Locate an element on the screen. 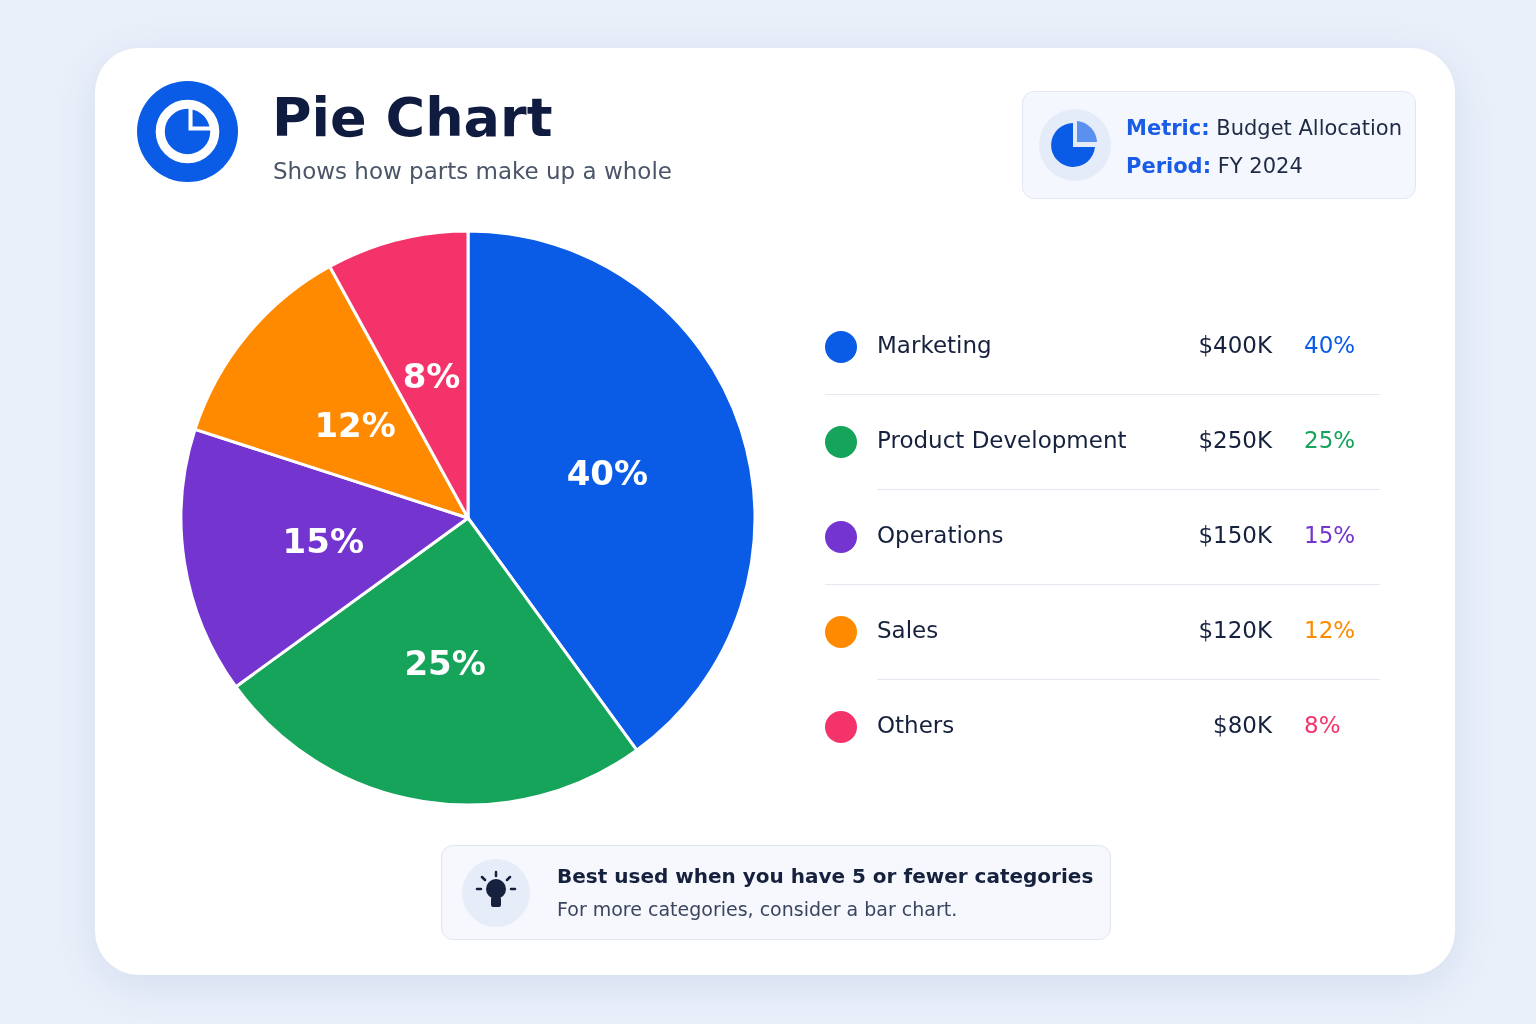 The height and width of the screenshot is (1024, 1536). text: $150K is located at coordinates (1235, 535).